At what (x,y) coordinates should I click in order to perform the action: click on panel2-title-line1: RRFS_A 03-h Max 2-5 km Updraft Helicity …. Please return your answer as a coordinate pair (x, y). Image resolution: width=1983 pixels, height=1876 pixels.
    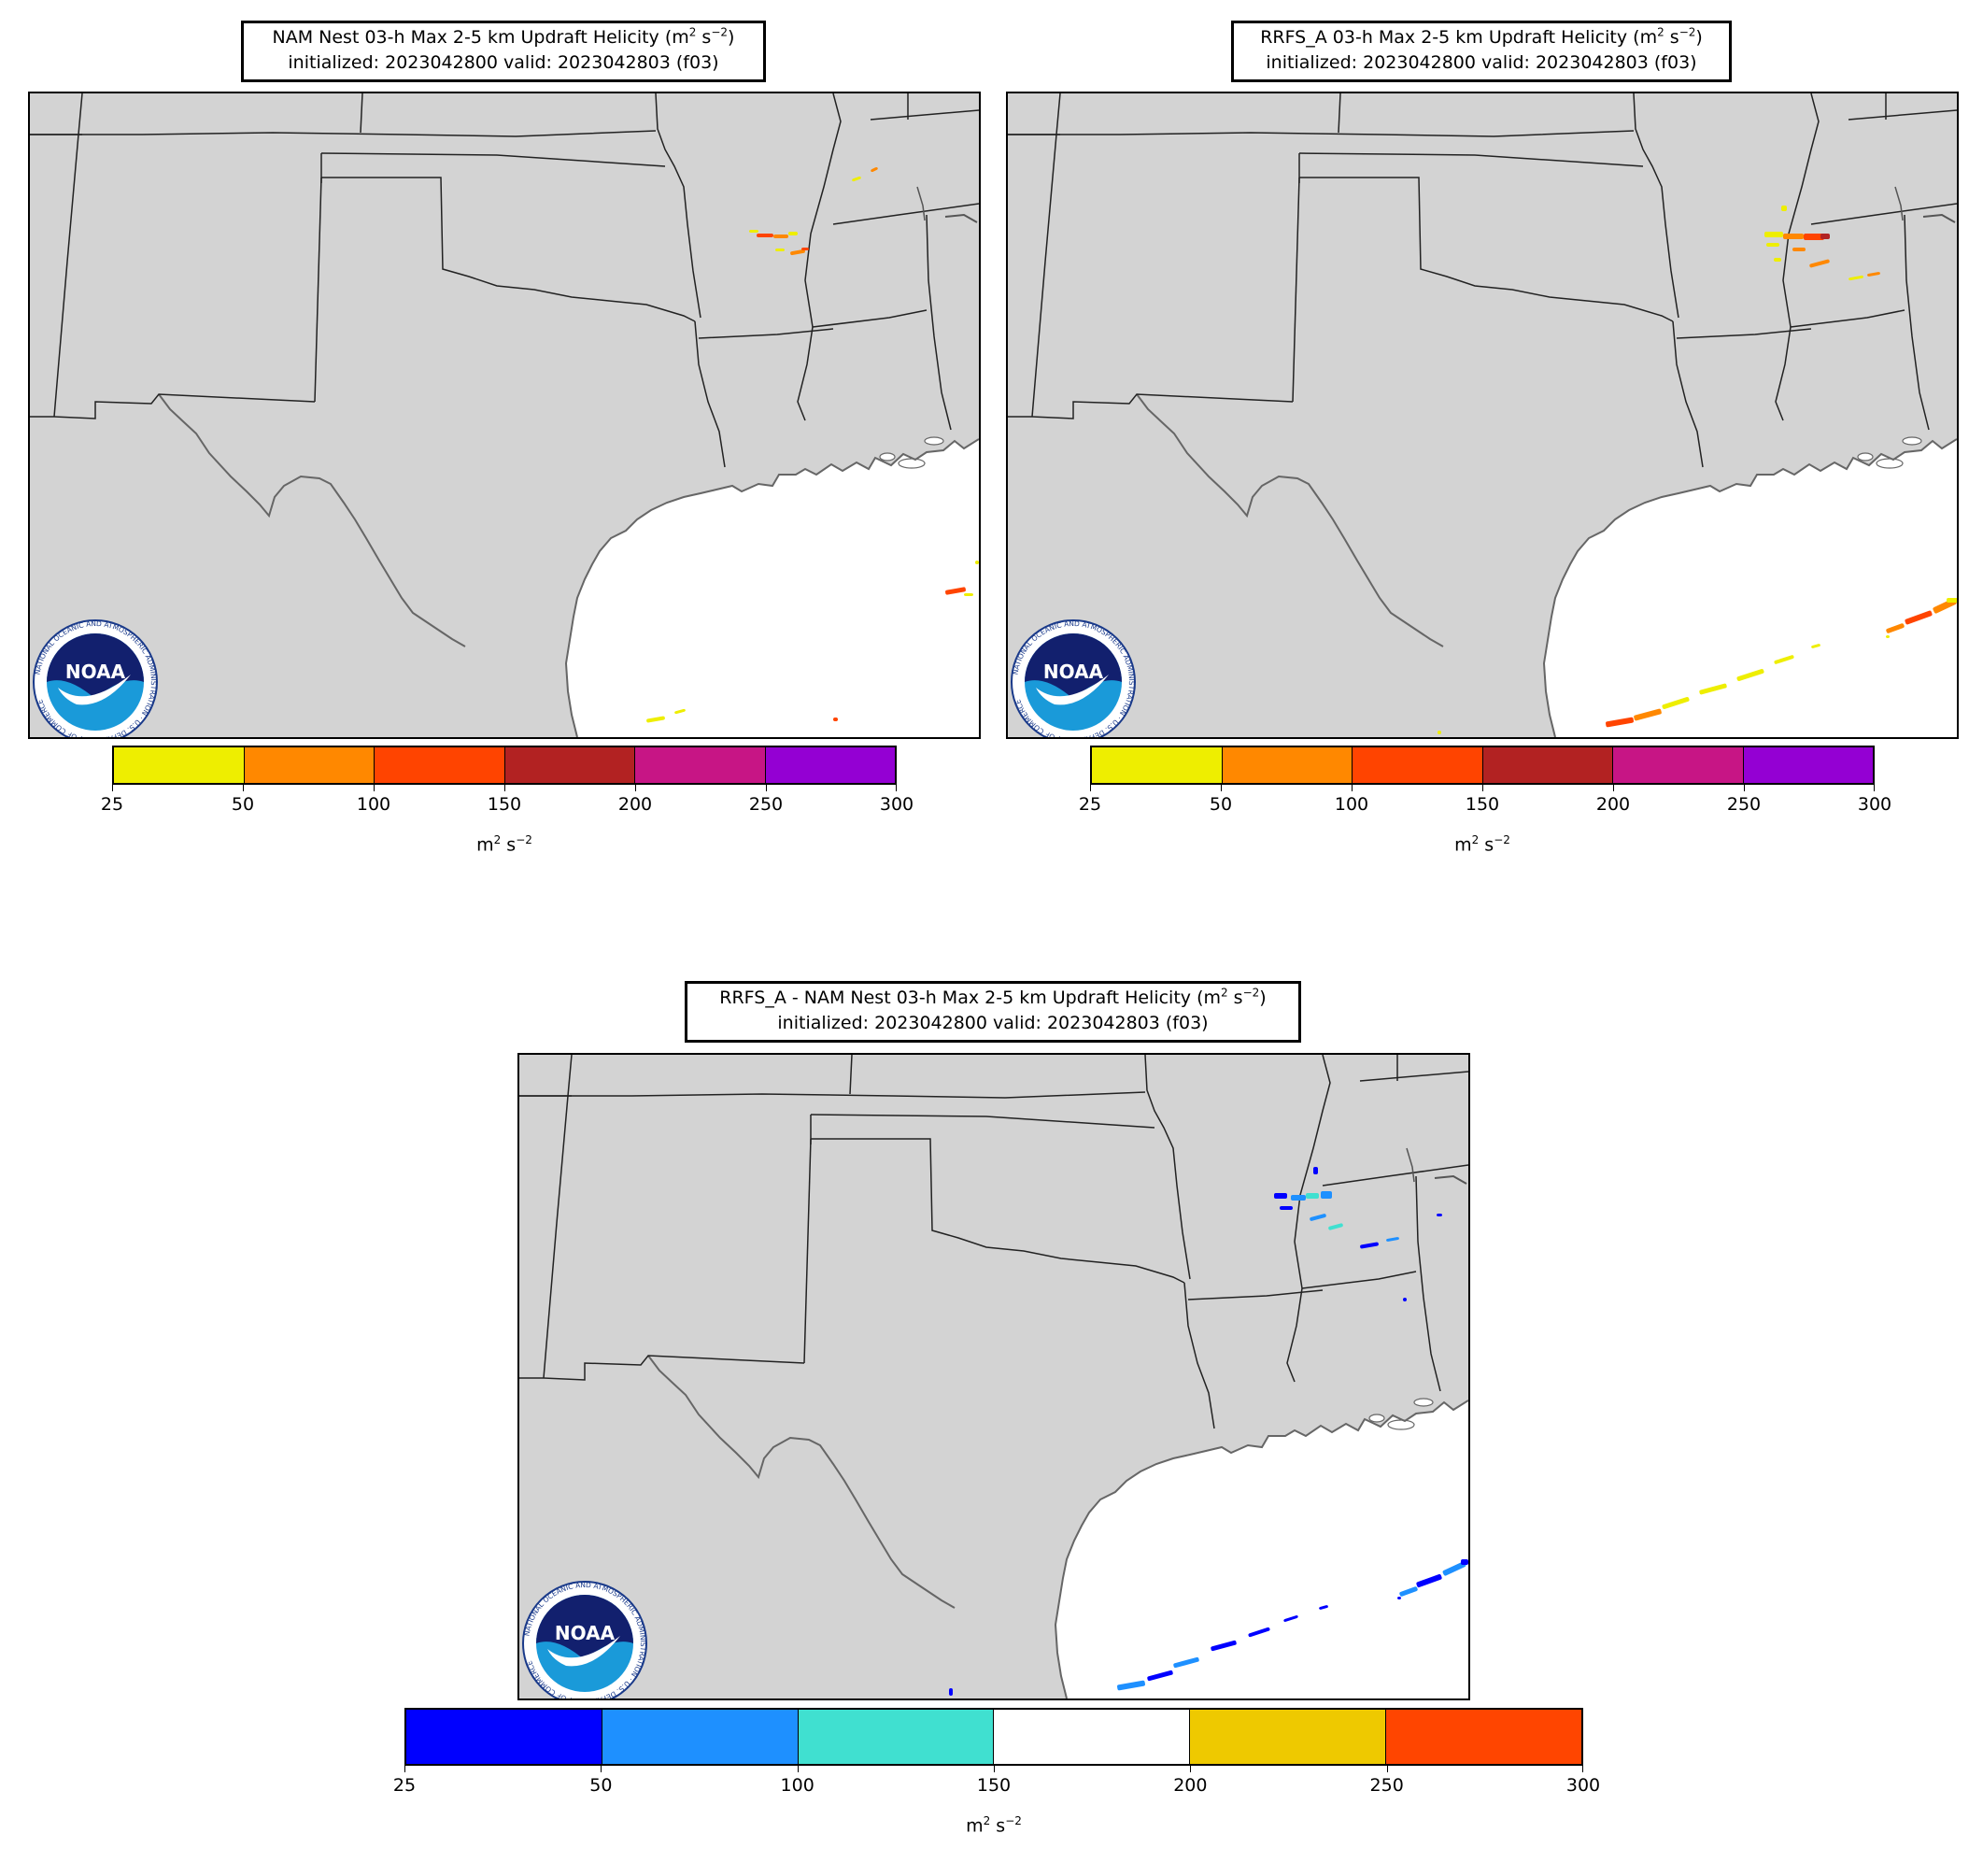
    Looking at the image, I should click on (1459, 37).